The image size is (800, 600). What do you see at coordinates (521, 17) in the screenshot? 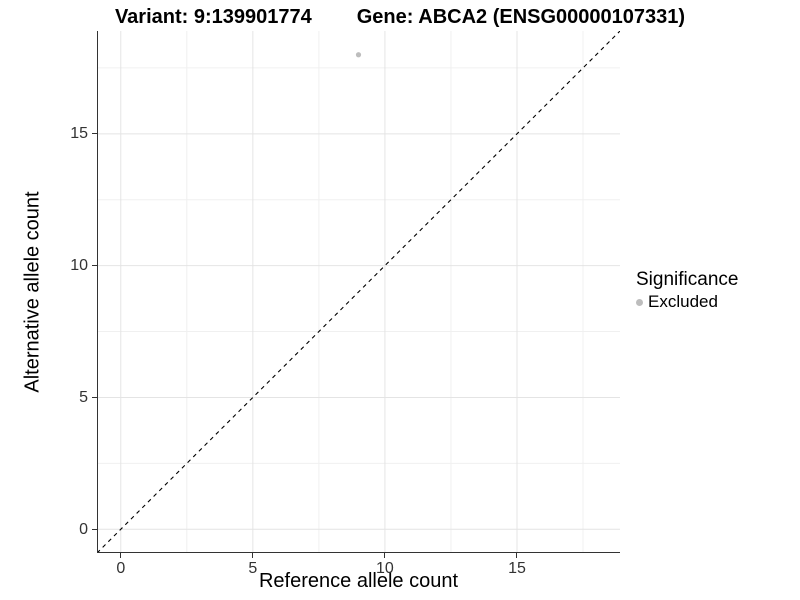
I see `gene-title: Gene: ABCA2 (ENSG00000107331)` at bounding box center [521, 17].